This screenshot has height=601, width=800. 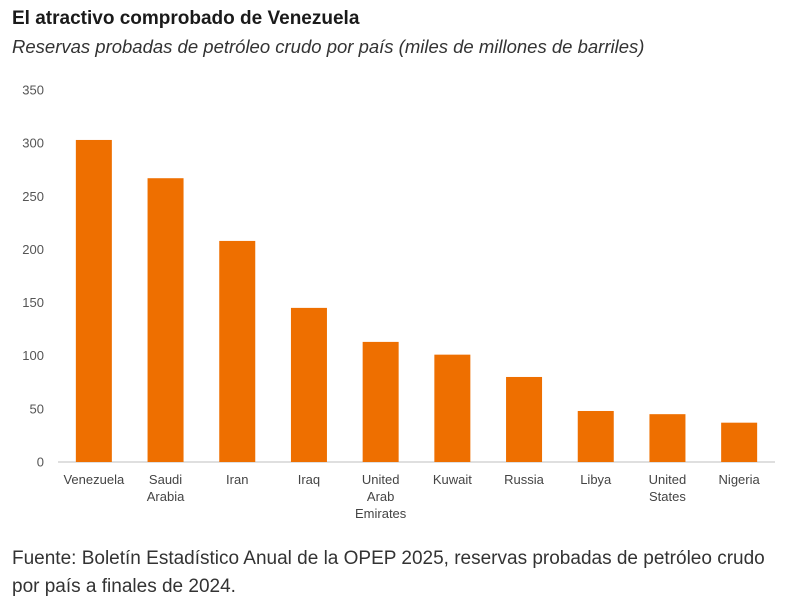 I want to click on x-tick-label: Russia, so click(x=524, y=479).